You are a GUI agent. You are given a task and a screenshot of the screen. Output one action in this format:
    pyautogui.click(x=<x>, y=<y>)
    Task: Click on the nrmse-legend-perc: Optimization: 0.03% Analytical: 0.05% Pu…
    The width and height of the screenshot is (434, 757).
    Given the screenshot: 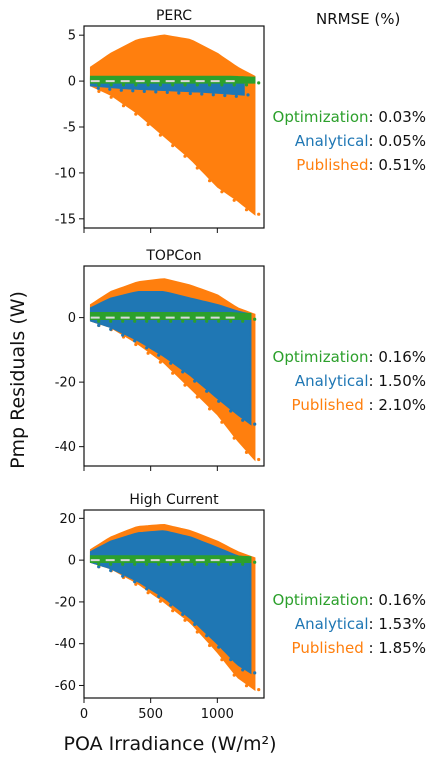 What is the action you would take?
    pyautogui.click(x=349, y=141)
    